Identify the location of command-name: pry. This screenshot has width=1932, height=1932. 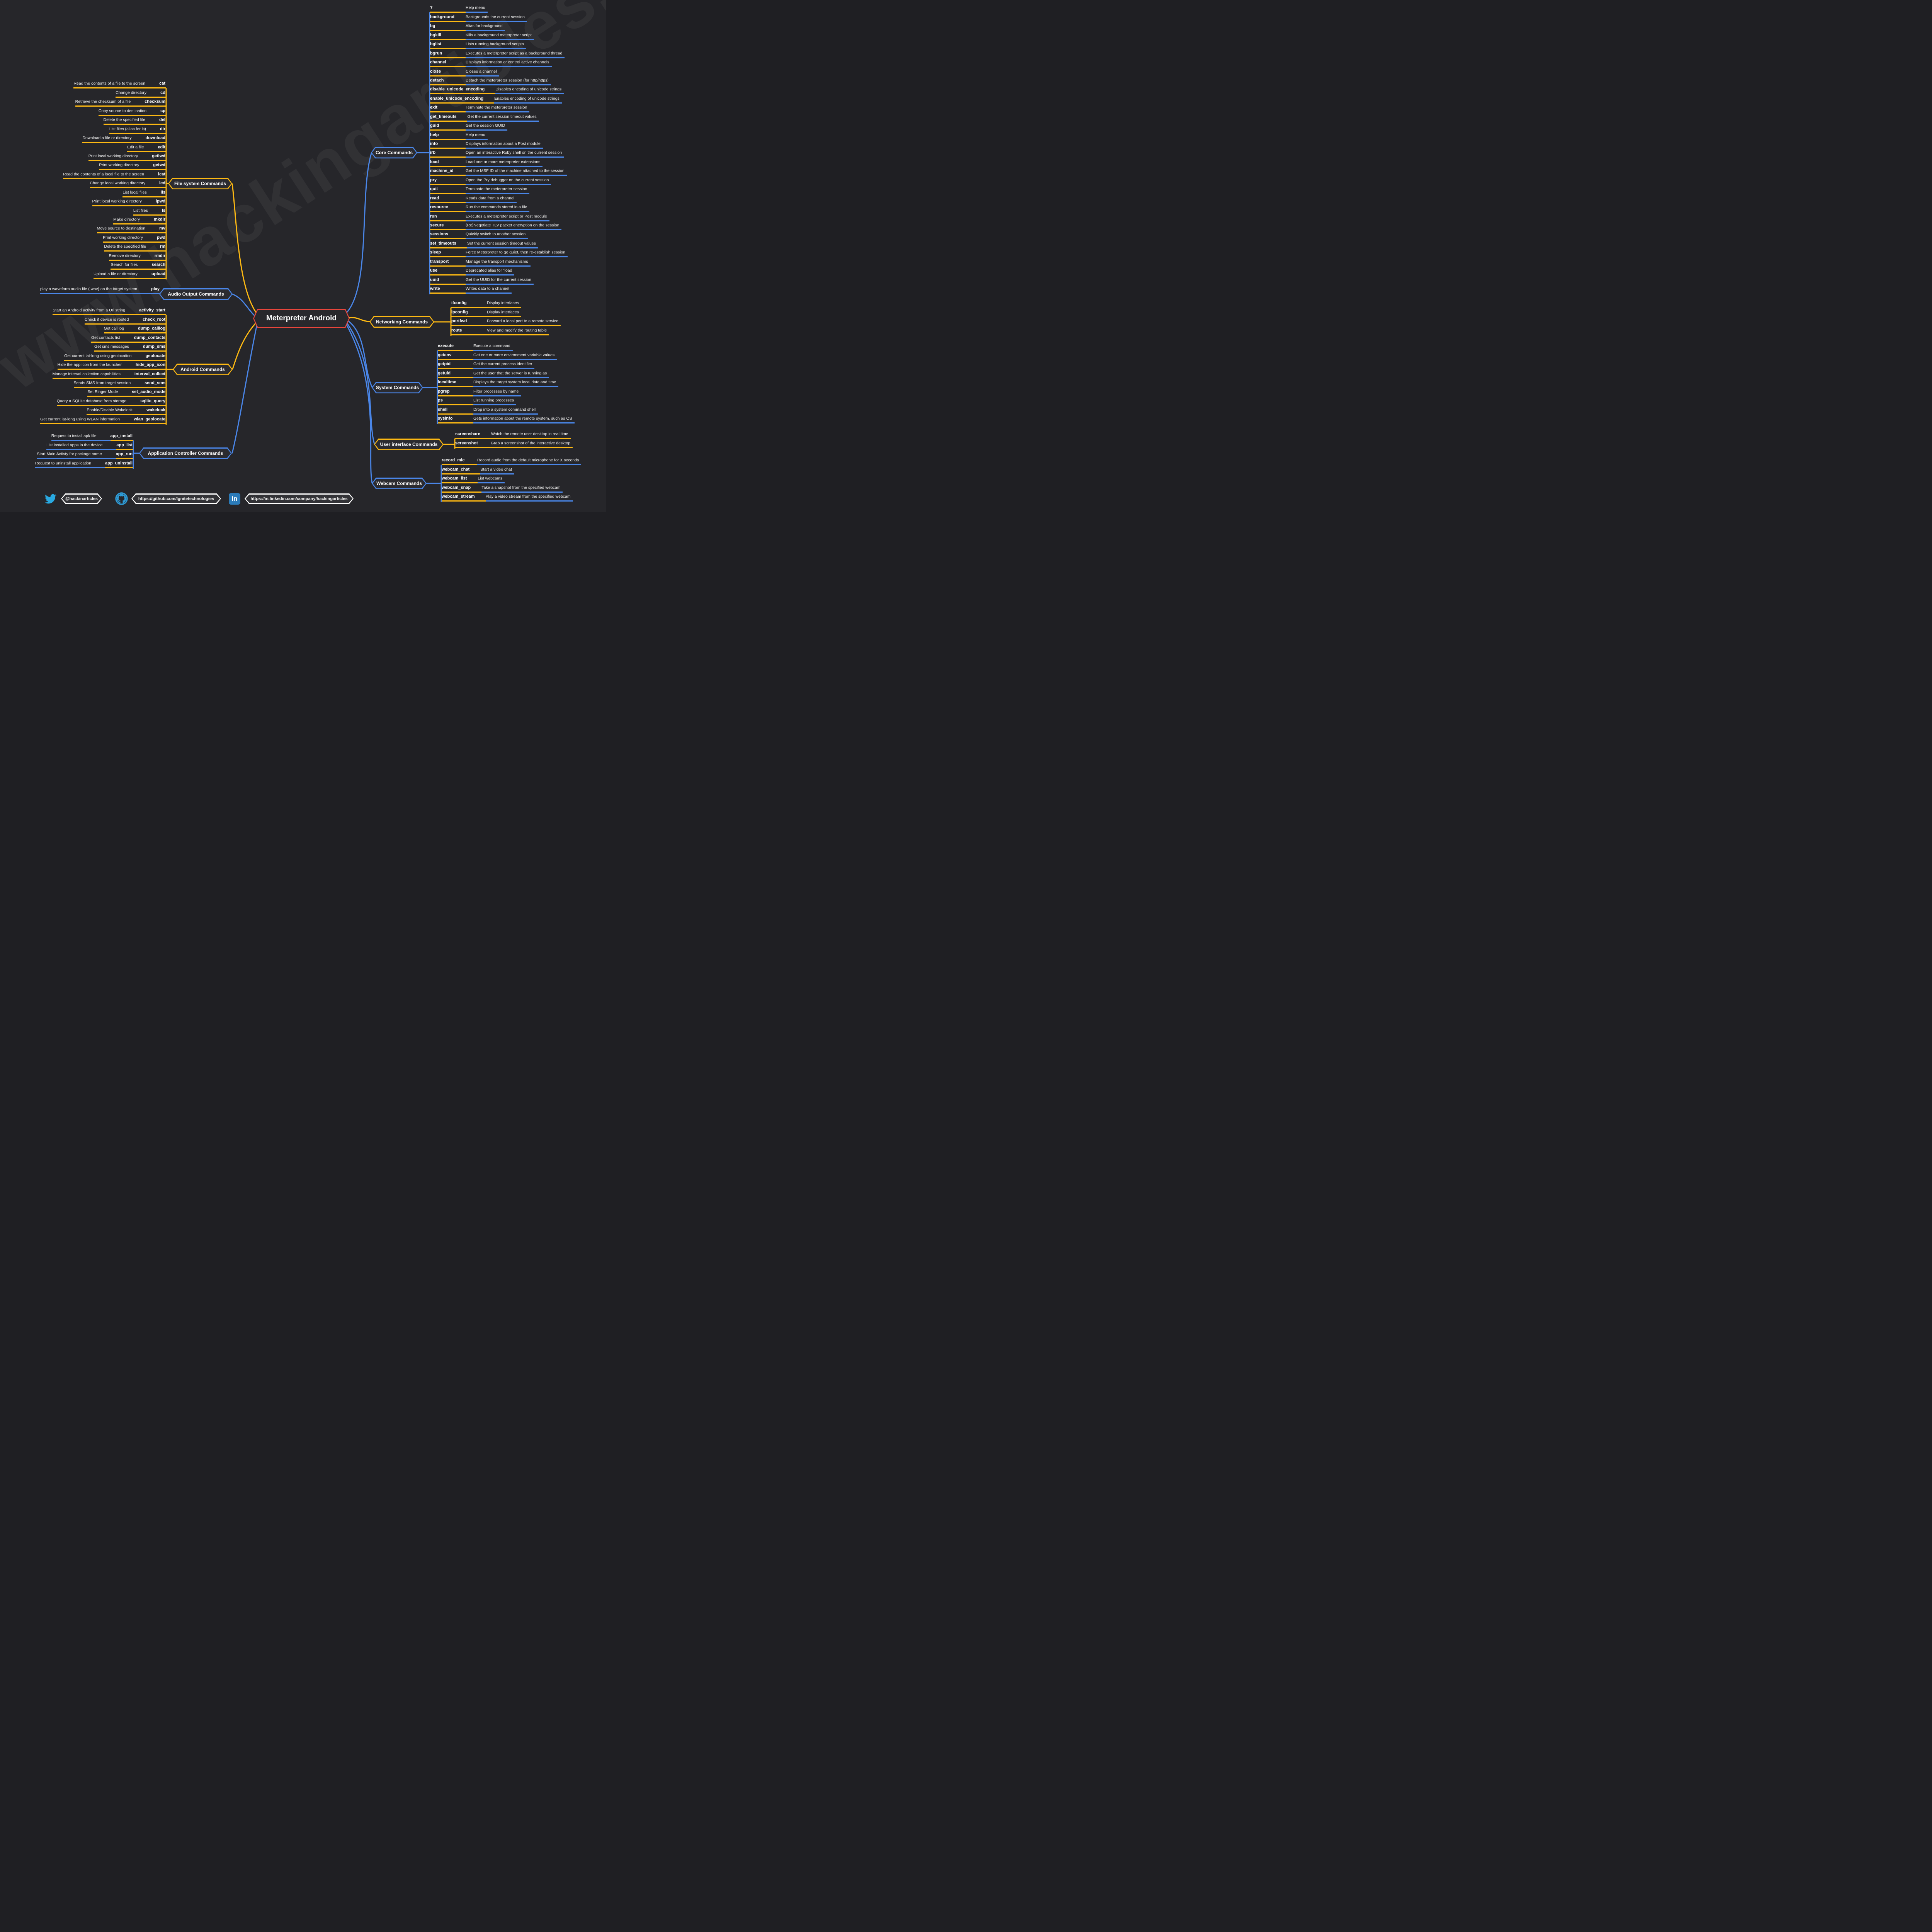
(448, 182).